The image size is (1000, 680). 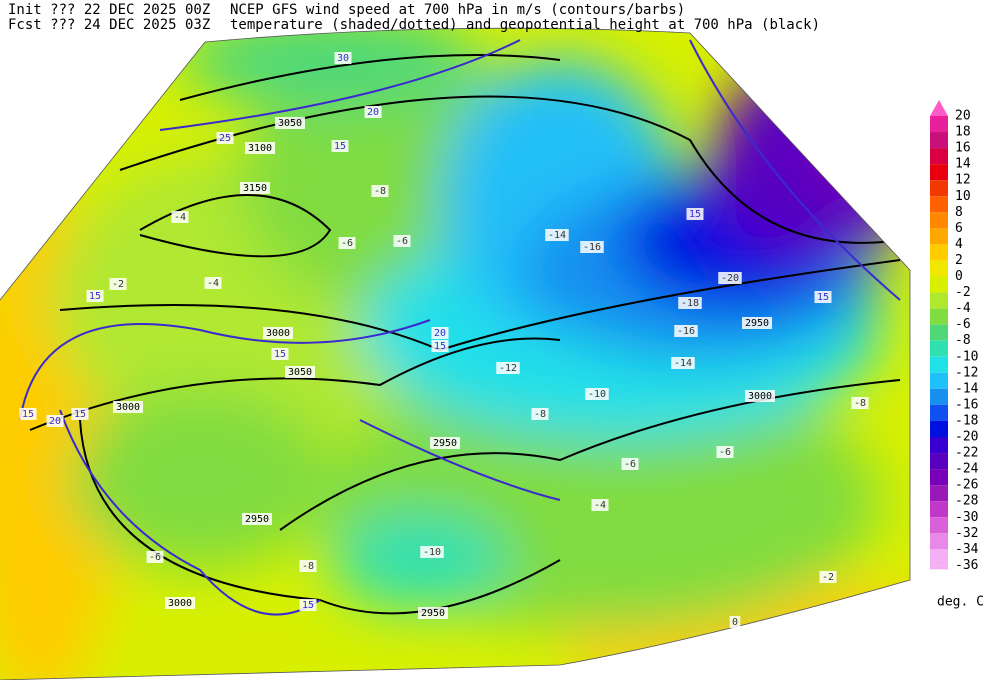 I want to click on colorbar-arrow, so click(x=939, y=108).